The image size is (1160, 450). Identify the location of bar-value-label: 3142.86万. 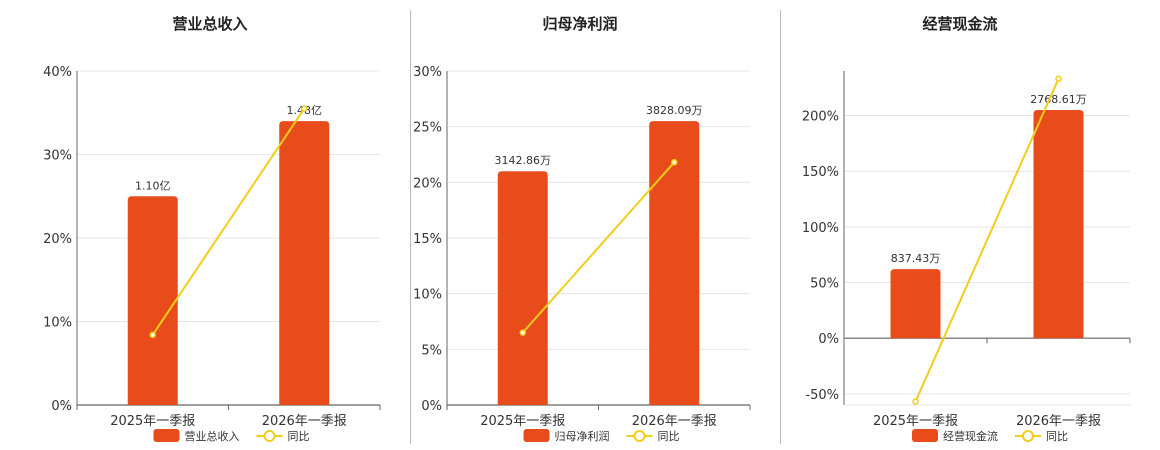
(523, 160).